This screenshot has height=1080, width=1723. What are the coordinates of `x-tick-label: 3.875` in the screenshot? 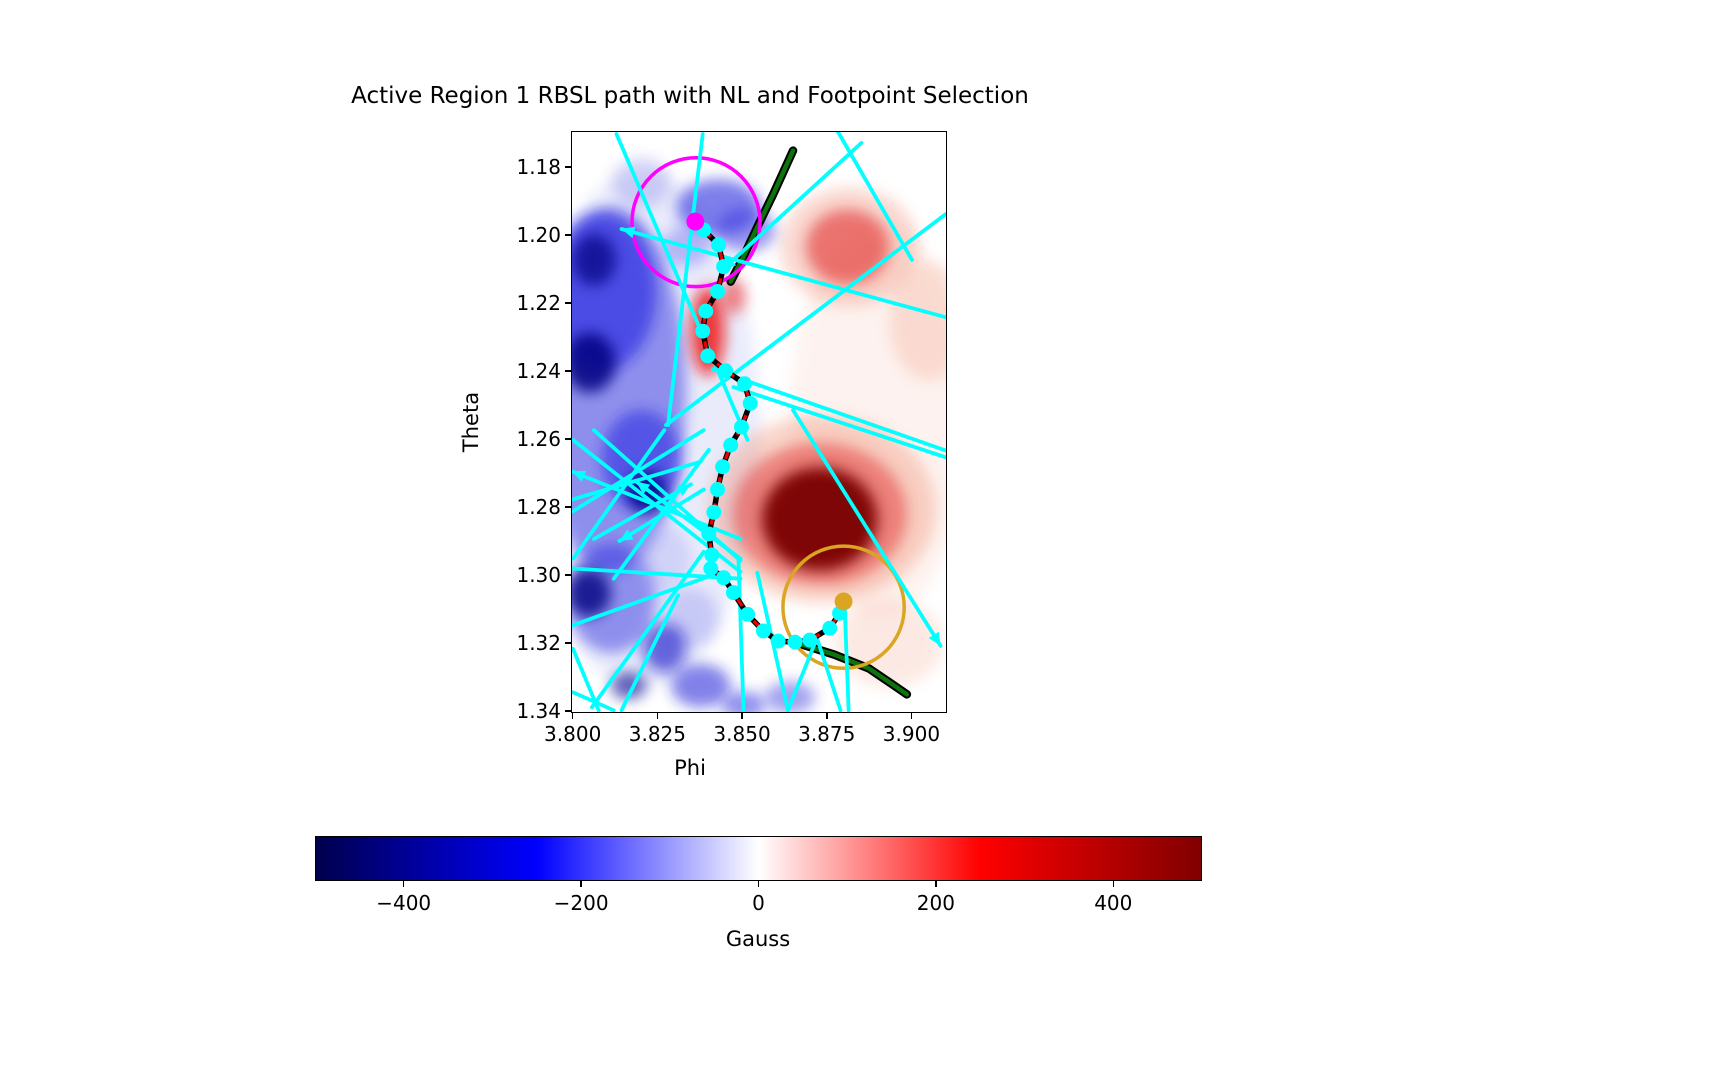 It's located at (827, 734).